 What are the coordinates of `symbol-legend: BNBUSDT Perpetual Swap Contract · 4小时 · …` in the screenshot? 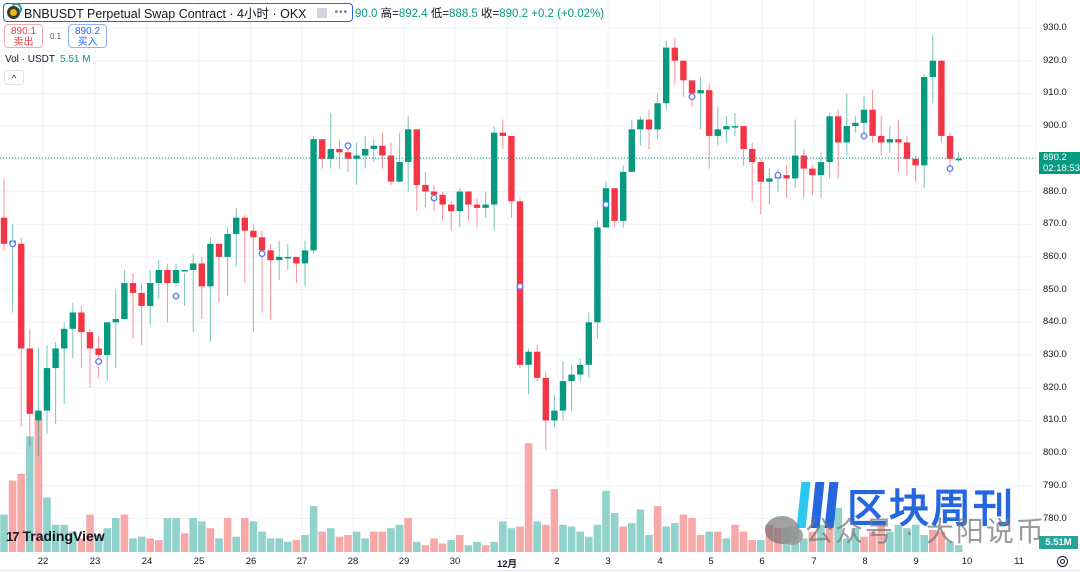 It's located at (303, 12).